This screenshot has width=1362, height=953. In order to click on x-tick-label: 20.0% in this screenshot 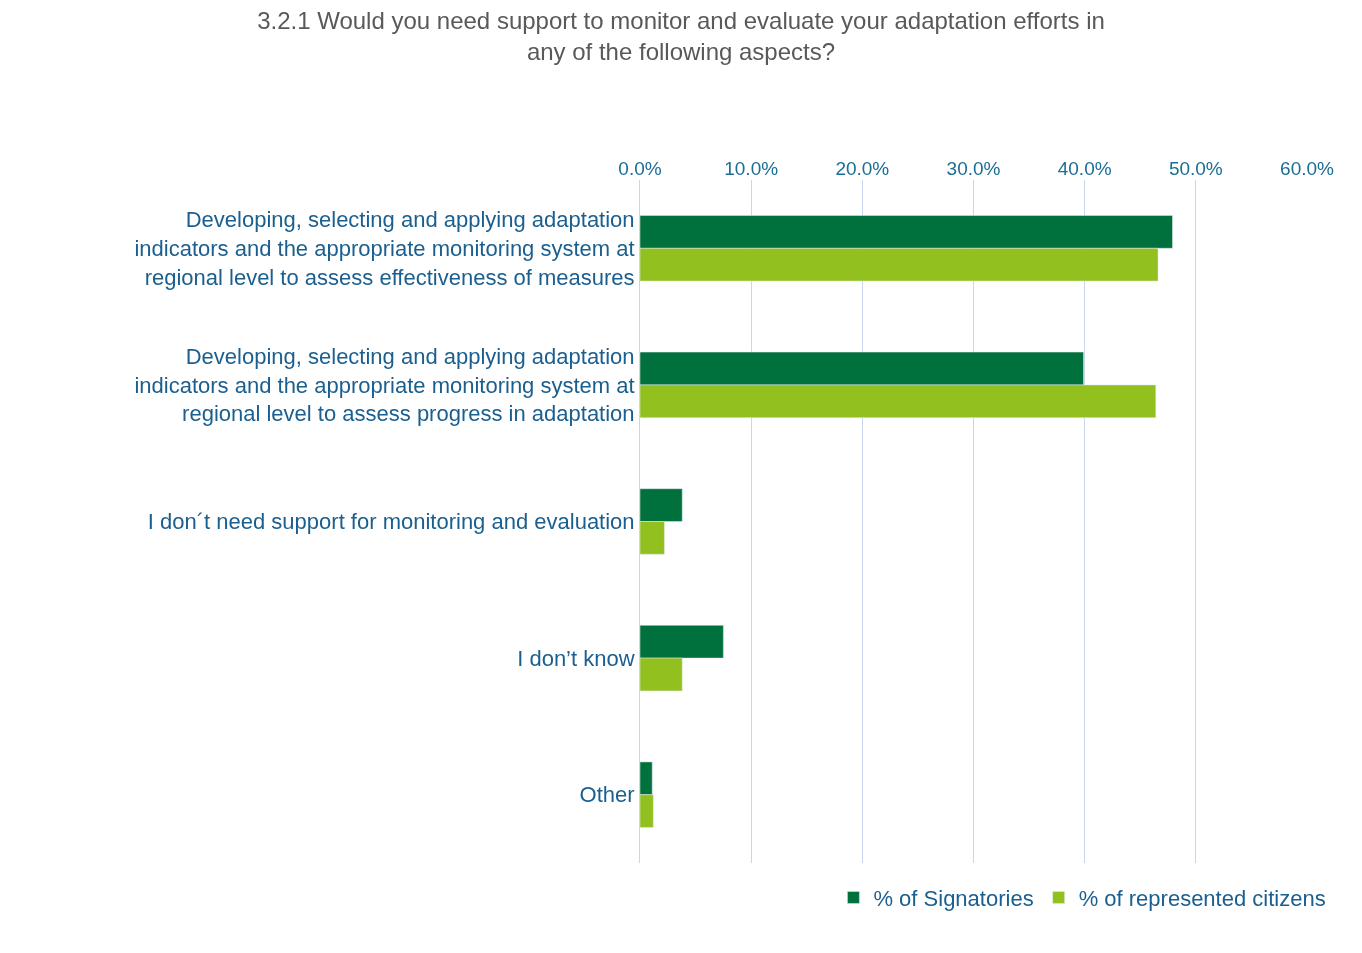, I will do `click(862, 169)`.